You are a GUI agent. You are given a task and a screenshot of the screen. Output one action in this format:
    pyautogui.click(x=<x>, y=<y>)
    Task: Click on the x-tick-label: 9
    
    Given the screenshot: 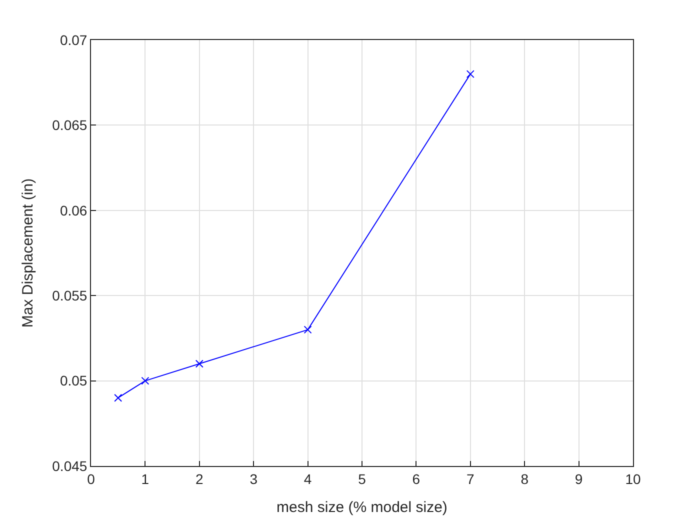 What is the action you would take?
    pyautogui.click(x=578, y=478)
    